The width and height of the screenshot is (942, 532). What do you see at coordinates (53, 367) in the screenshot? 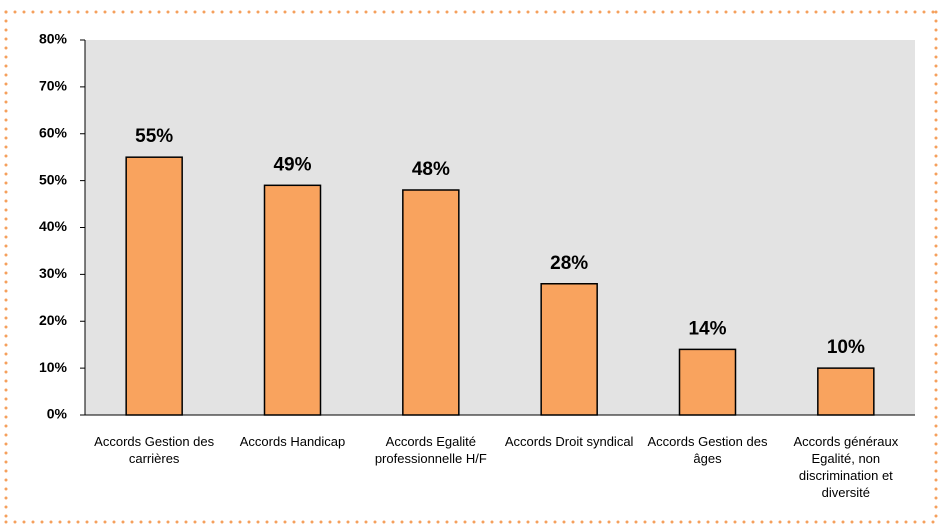
I see `y-tick-label: 10%` at bounding box center [53, 367].